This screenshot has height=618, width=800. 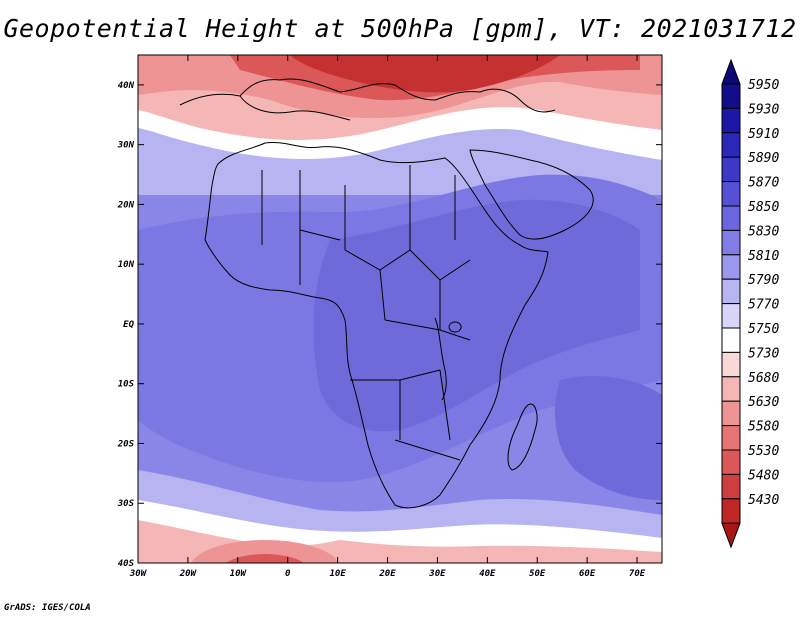 I want to click on colorbar-label: 5810, so click(x=763, y=256).